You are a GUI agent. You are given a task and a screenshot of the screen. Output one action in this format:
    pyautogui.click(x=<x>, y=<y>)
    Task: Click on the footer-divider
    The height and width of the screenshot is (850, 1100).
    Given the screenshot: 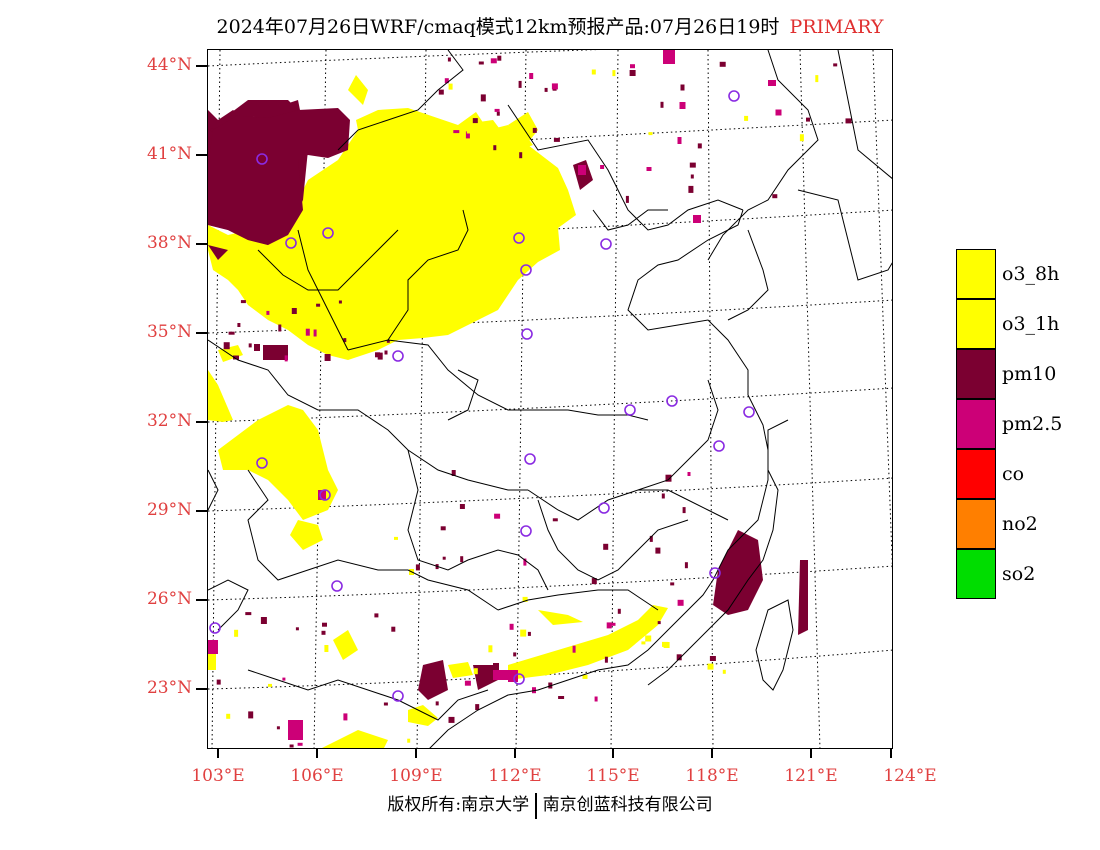 What is the action you would take?
    pyautogui.click(x=536, y=805)
    